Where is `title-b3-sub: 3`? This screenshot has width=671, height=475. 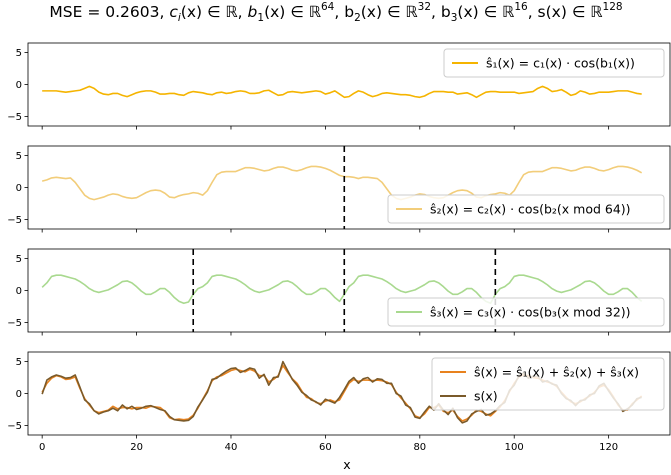
title-b3-sub: 3 is located at coordinates (454, 18).